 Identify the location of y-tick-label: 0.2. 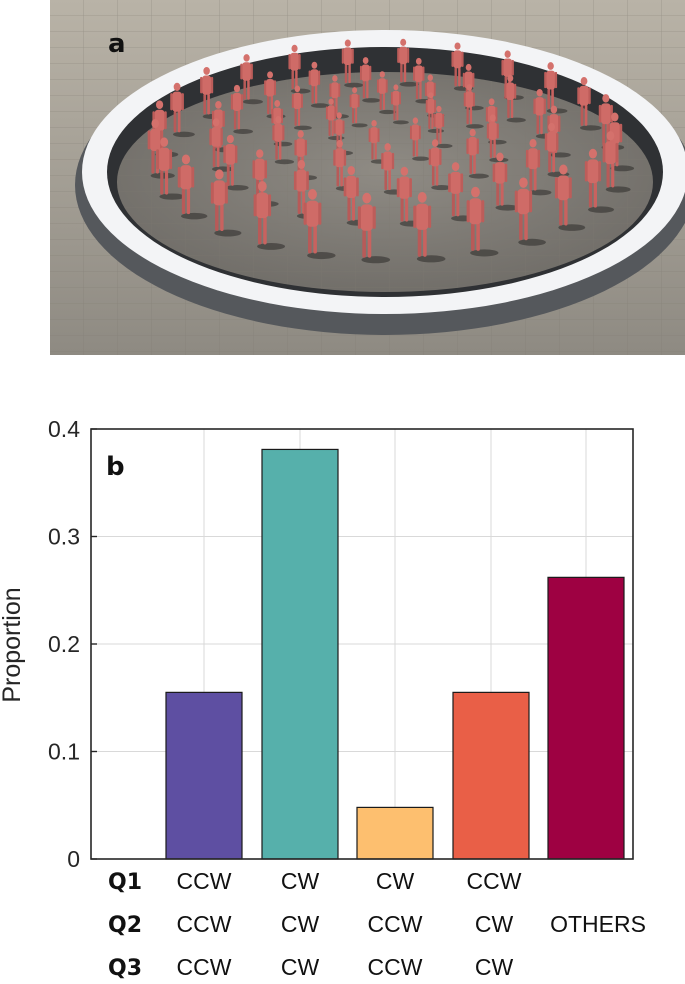
(64, 644).